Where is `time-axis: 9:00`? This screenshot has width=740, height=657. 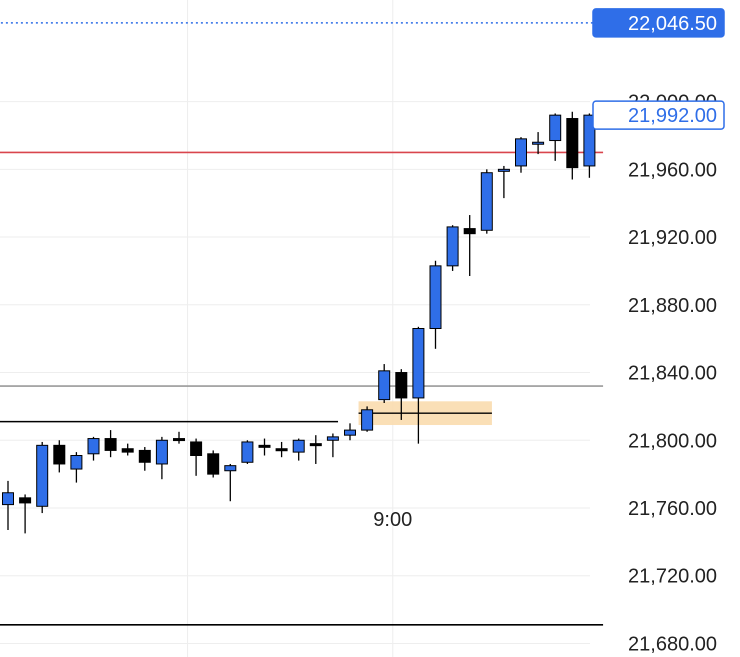 time-axis: 9:00 is located at coordinates (392, 520).